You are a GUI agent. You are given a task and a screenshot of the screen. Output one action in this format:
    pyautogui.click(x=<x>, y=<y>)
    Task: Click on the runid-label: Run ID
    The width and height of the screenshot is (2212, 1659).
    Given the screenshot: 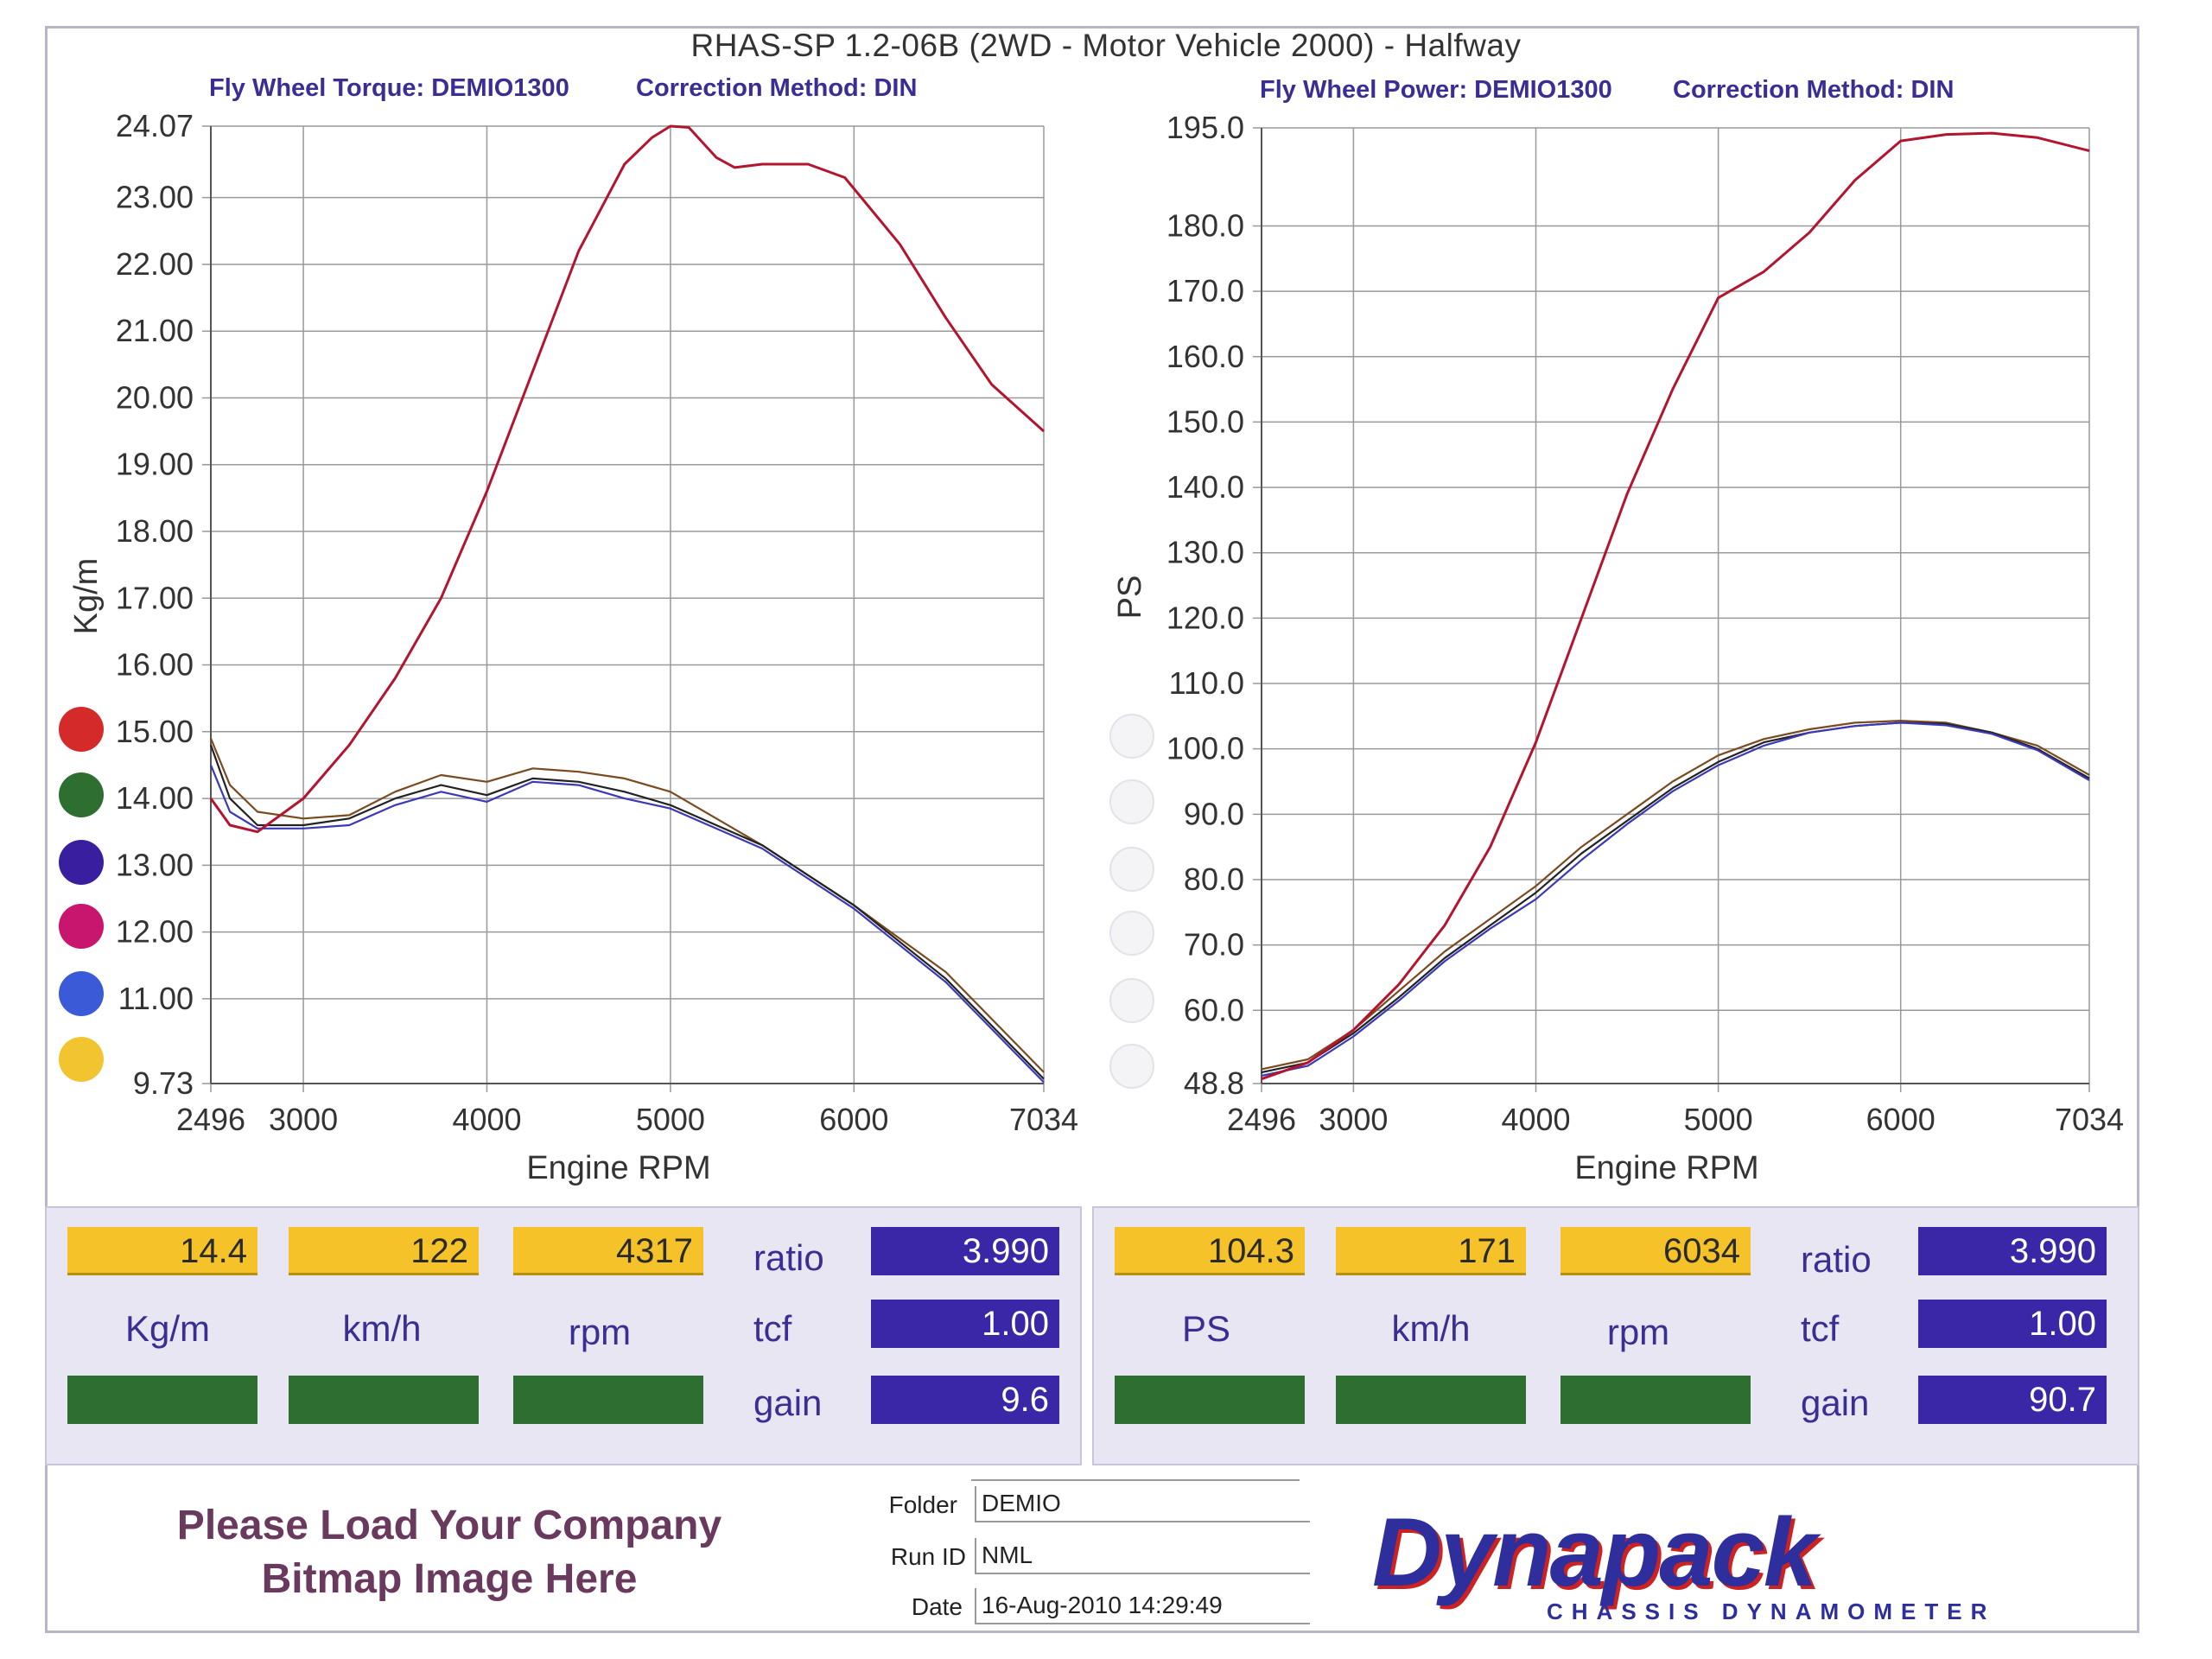 What is the action you would take?
    pyautogui.click(x=928, y=1556)
    